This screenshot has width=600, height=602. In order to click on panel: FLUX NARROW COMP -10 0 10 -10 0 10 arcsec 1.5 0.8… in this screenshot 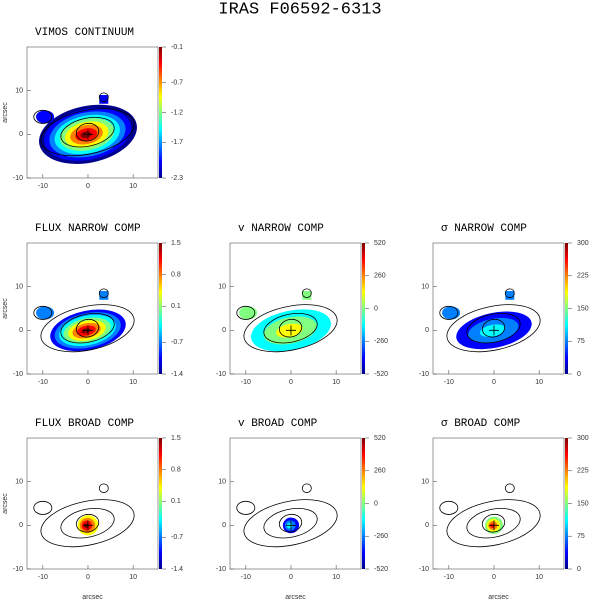, I will do `click(92, 304)`.